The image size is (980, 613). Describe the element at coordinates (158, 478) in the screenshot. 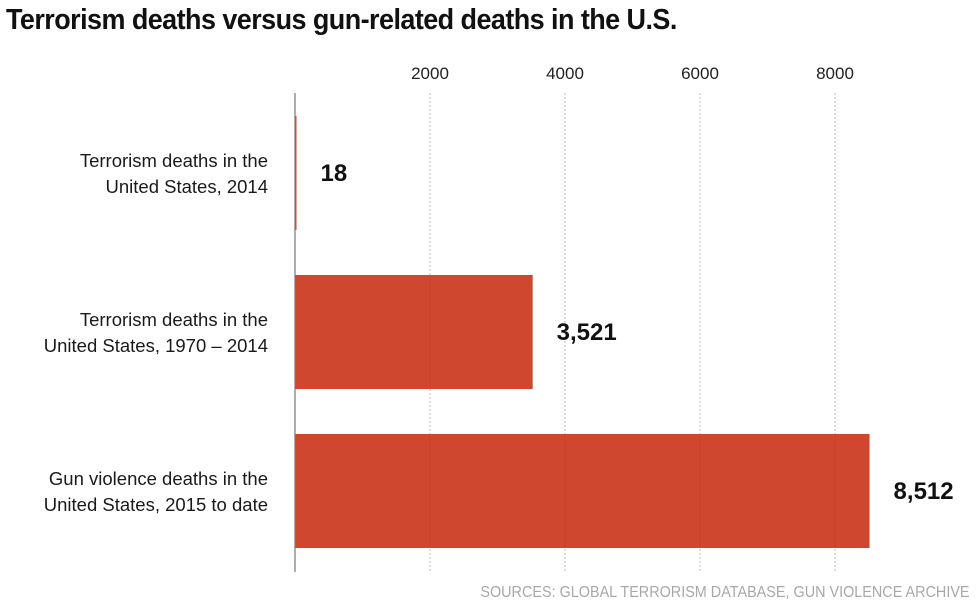

I see `category-label-2-line-0: Gun violence deaths in the` at that location.